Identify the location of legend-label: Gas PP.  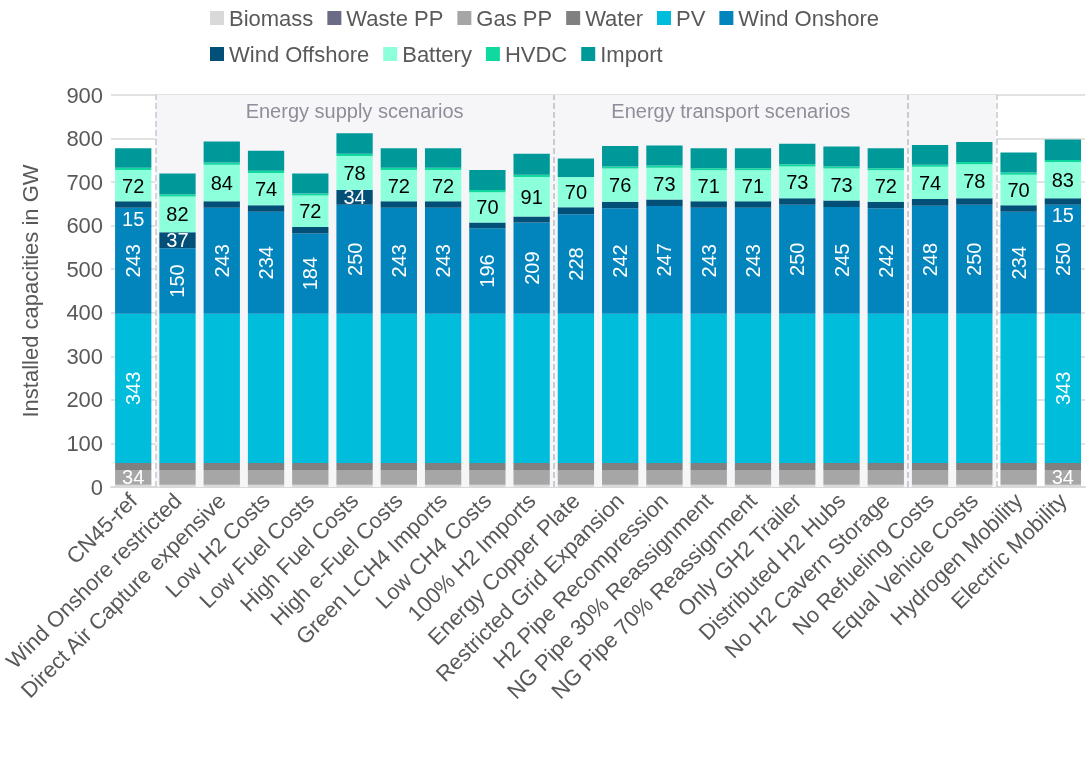
(514, 18).